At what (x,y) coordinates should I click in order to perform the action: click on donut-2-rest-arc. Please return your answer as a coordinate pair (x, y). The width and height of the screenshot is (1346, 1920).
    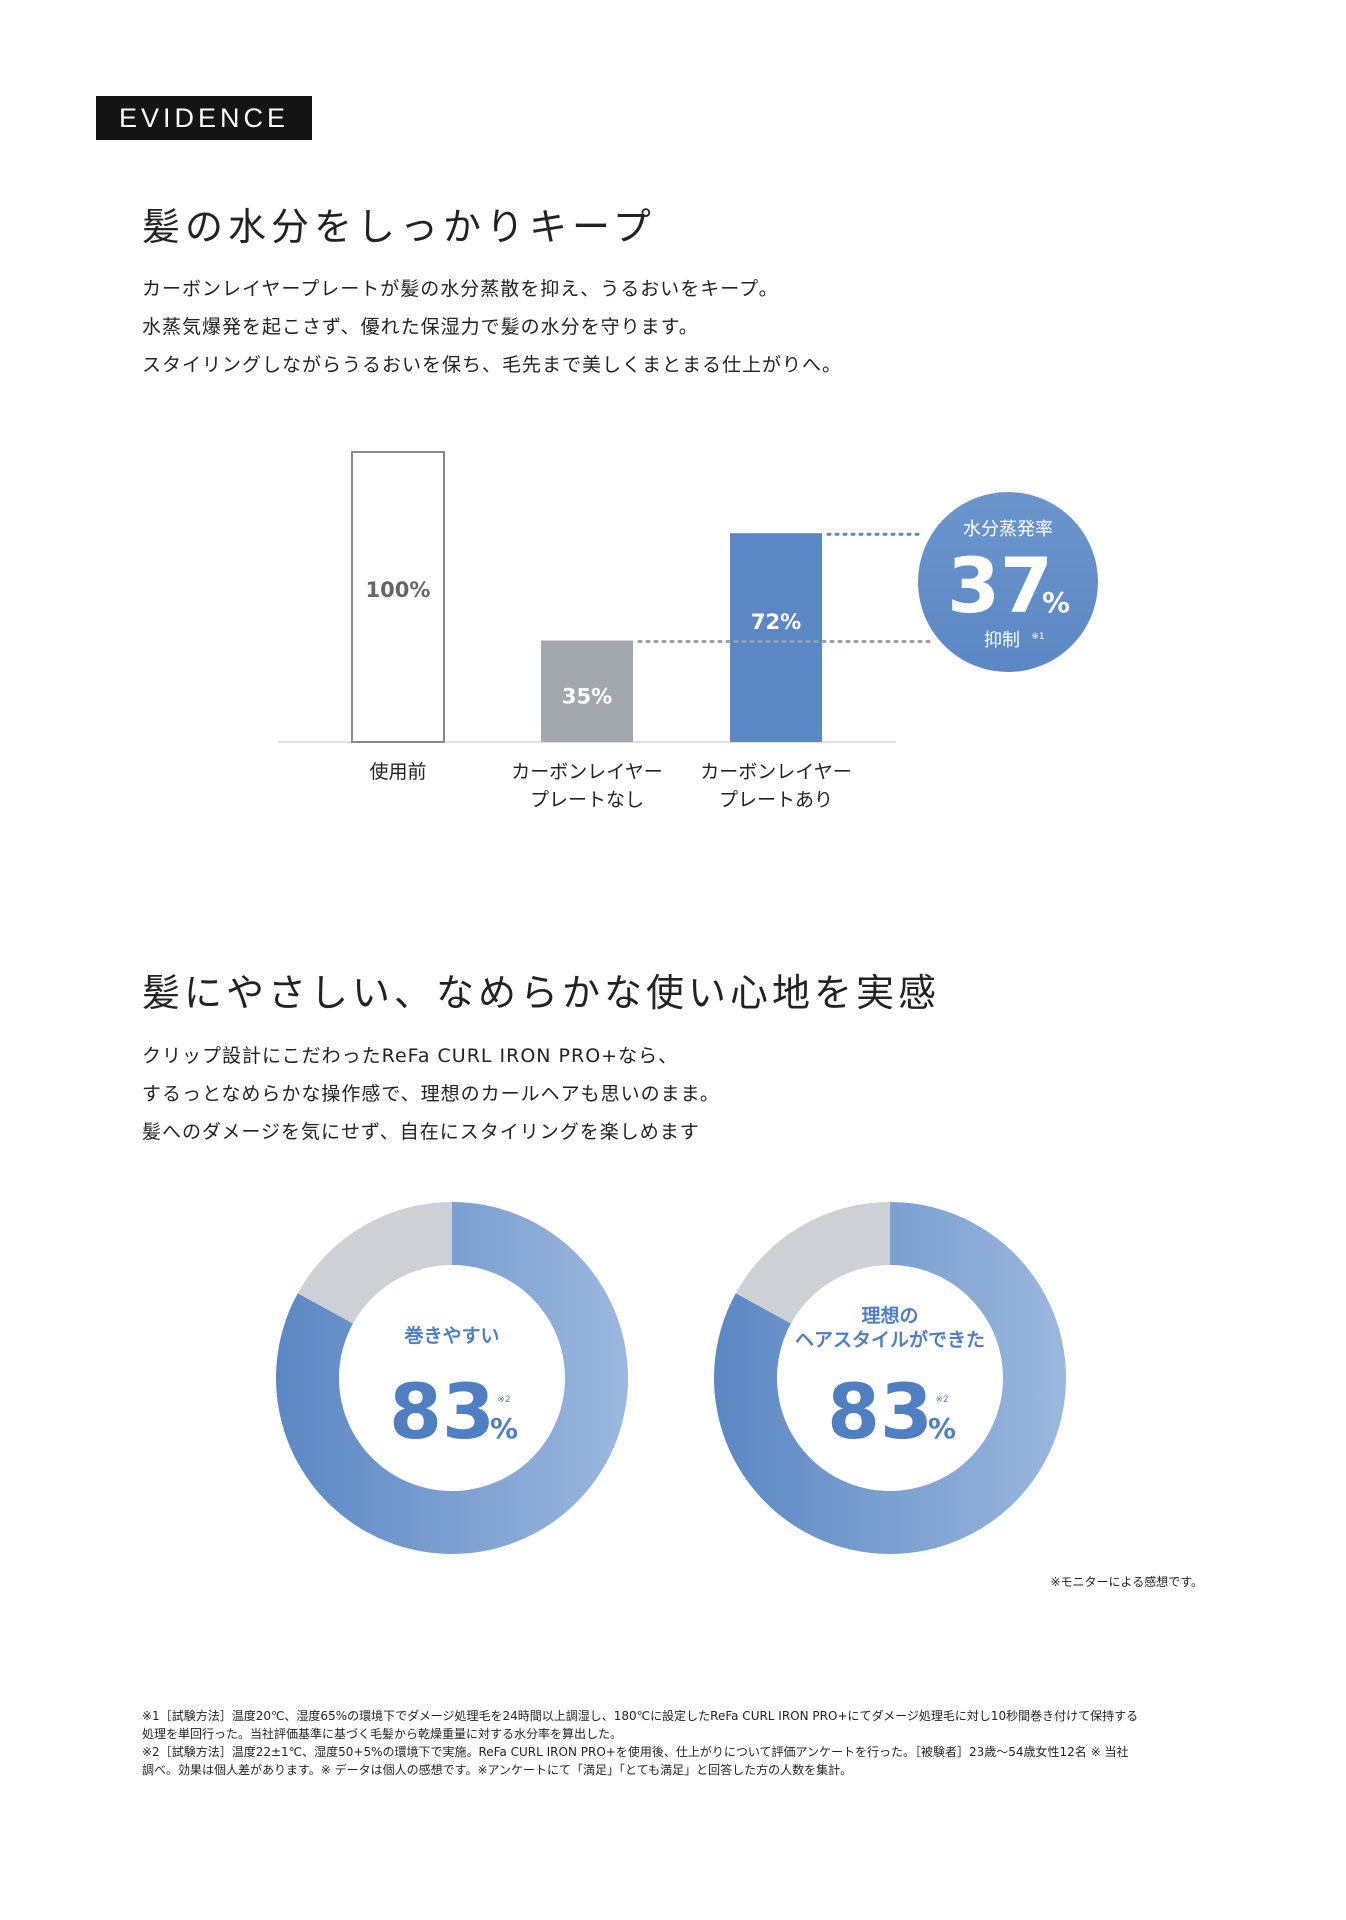
    Looking at the image, I should click on (812, 1263).